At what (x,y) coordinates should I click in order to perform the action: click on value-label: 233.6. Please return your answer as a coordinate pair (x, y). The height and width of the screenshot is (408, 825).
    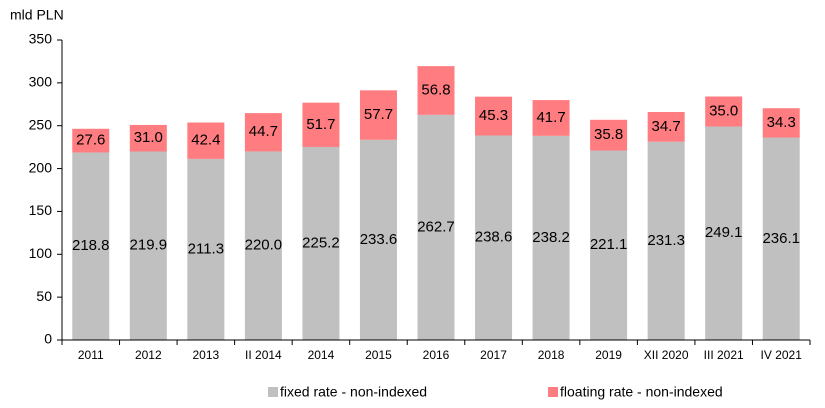
    Looking at the image, I should click on (379, 239).